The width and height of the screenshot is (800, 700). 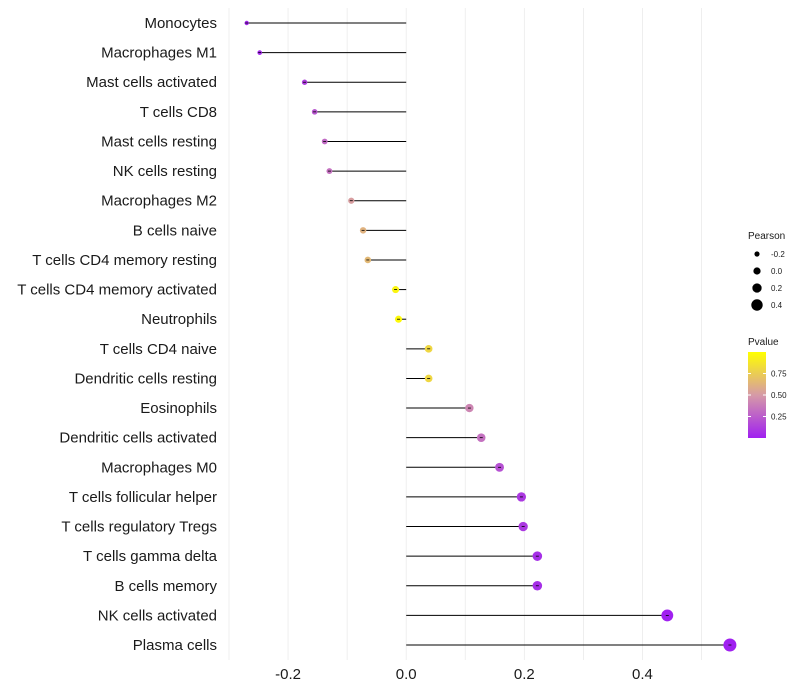 What do you see at coordinates (124, 260) in the screenshot?
I see `category-label: T cells CD4 memory resting` at bounding box center [124, 260].